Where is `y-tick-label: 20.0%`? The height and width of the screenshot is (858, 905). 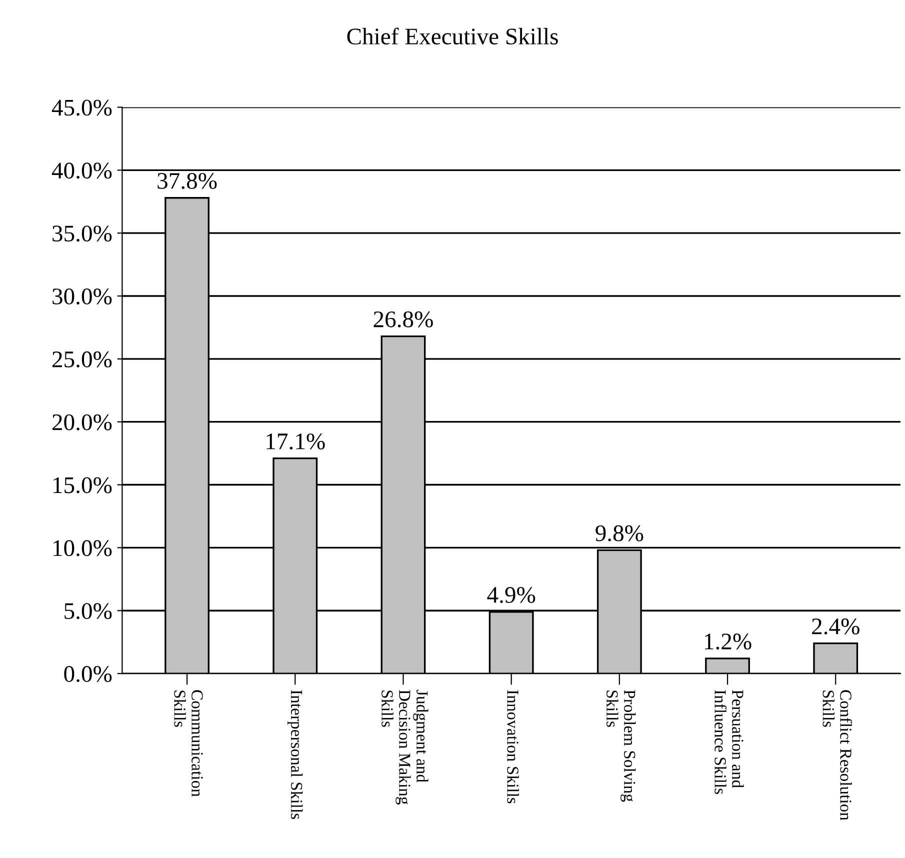 y-tick-label: 20.0% is located at coordinates (82, 422).